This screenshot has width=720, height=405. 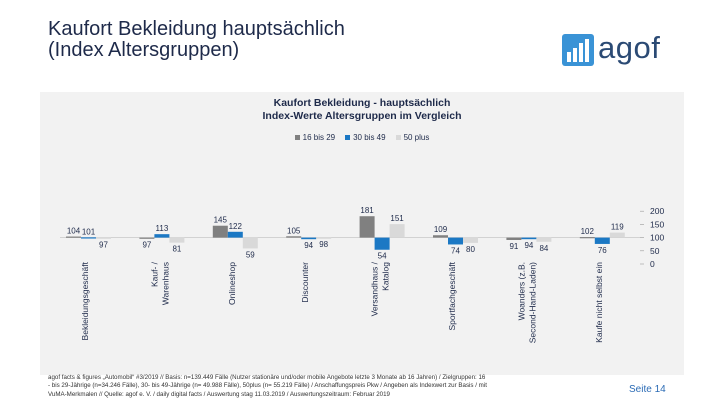 I want to click on y-tick-label: 150, so click(x=657, y=224).